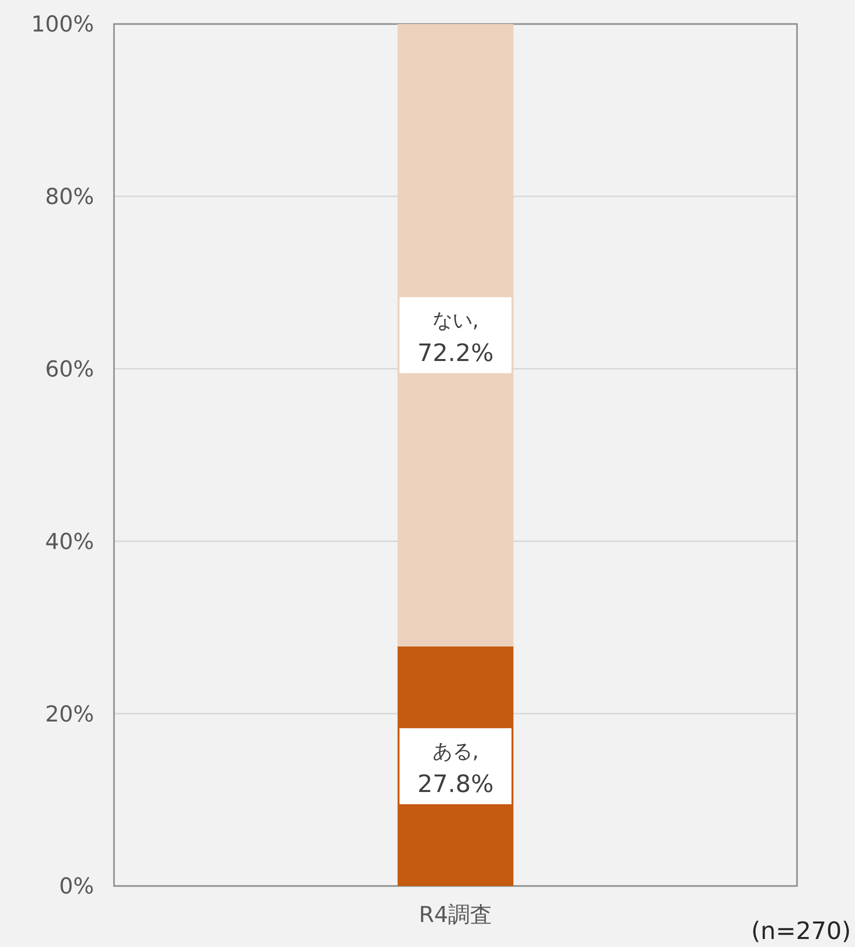  Describe the element at coordinates (62, 25) in the screenshot. I see `y-tick-label: 100%` at that location.